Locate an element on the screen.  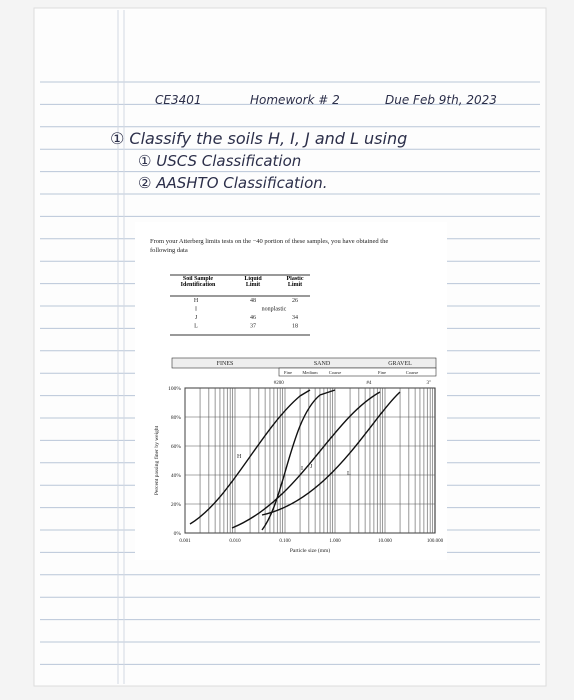
problem-line: ② AASHTO Classification. is located at coordinates (233, 183).